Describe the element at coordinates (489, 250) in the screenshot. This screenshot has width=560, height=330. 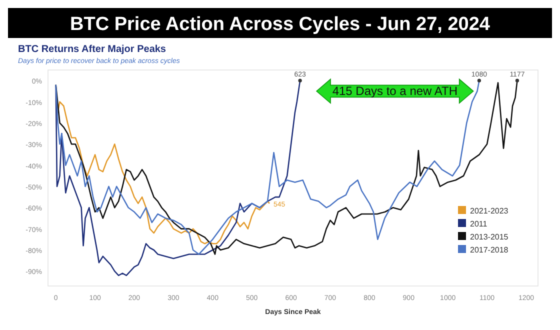
I see `legend-label: 2017-2018` at that location.